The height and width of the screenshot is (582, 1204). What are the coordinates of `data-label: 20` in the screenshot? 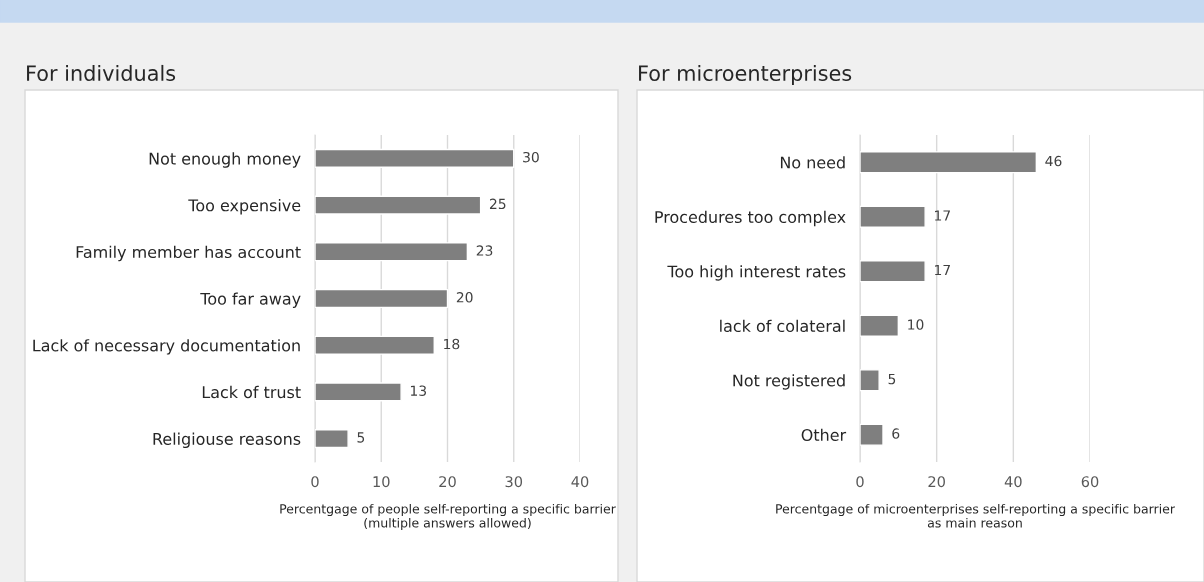 It's located at (464, 297).